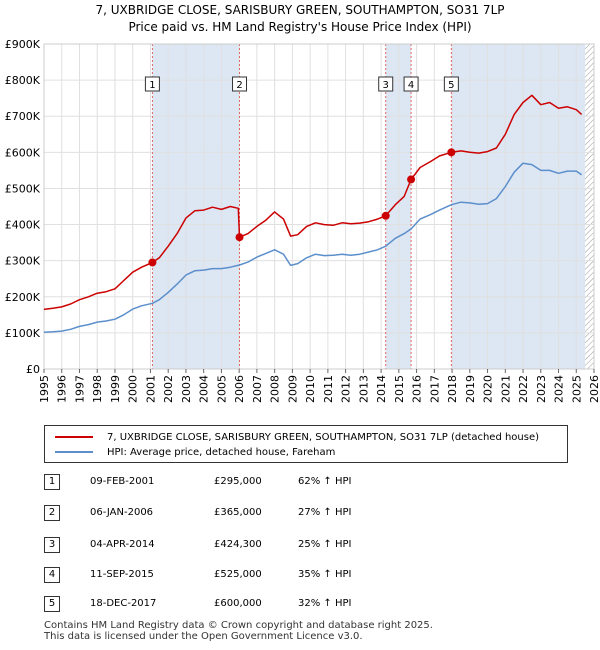 The width and height of the screenshot is (600, 650). What do you see at coordinates (310, 389) in the screenshot?
I see `x-tick-label: 2010` at bounding box center [310, 389].